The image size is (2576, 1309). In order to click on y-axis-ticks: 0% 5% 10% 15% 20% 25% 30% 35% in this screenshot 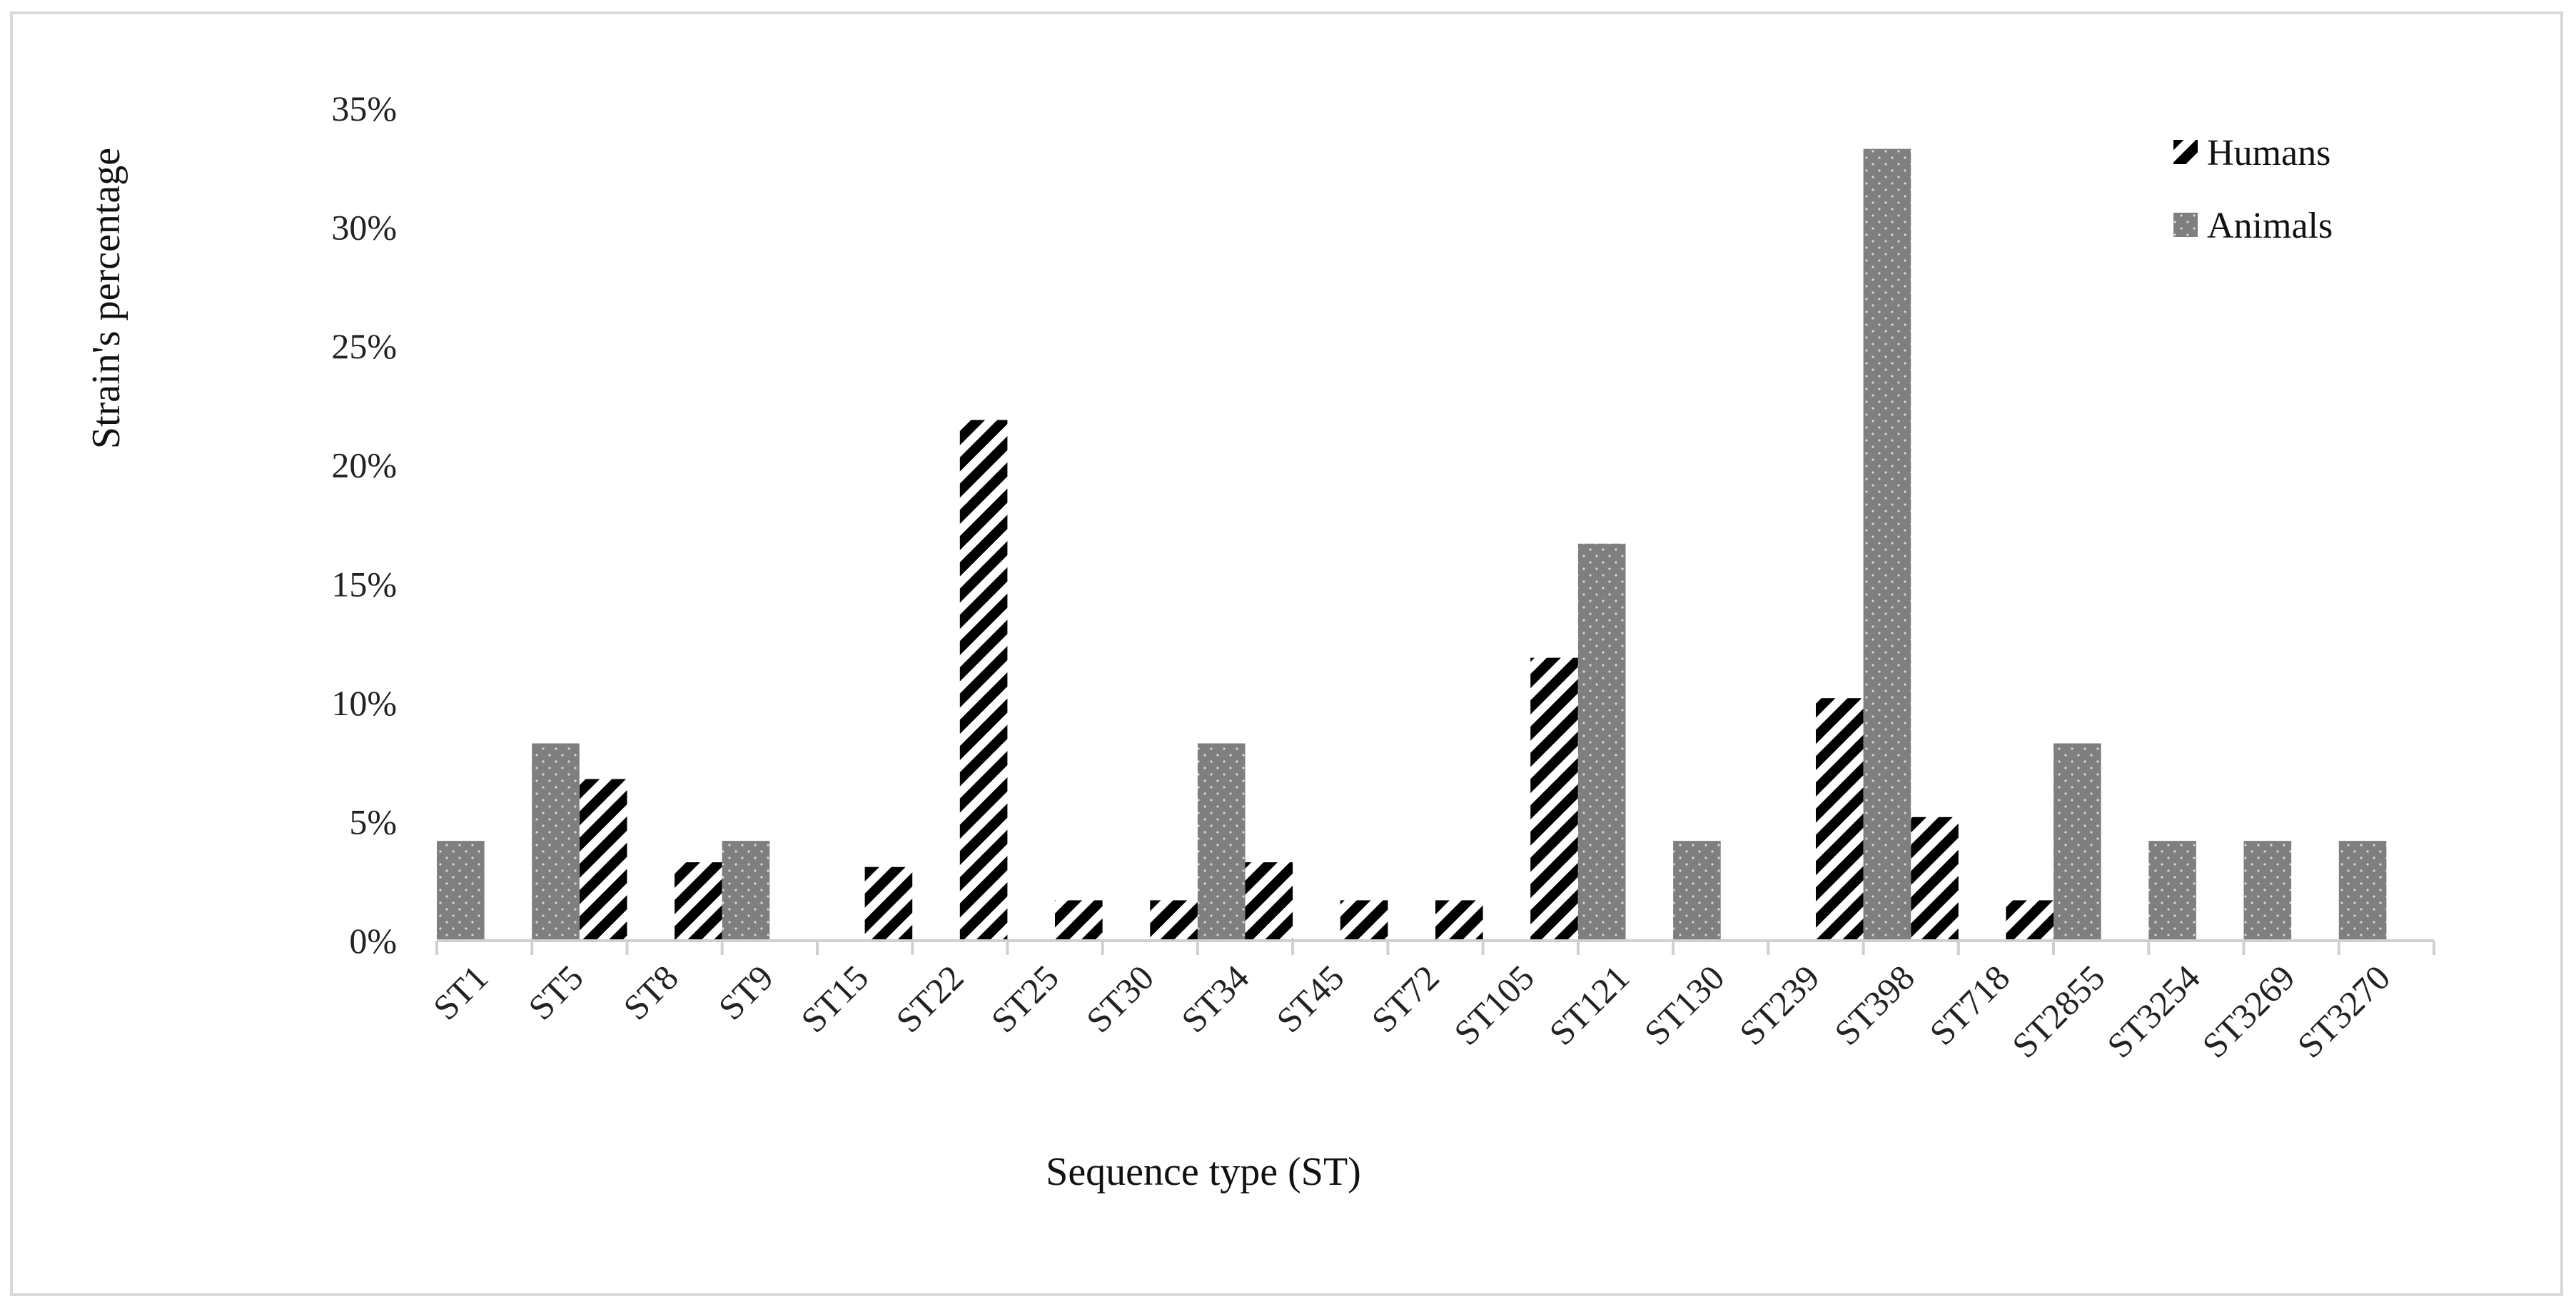, I will do `click(364, 525)`.